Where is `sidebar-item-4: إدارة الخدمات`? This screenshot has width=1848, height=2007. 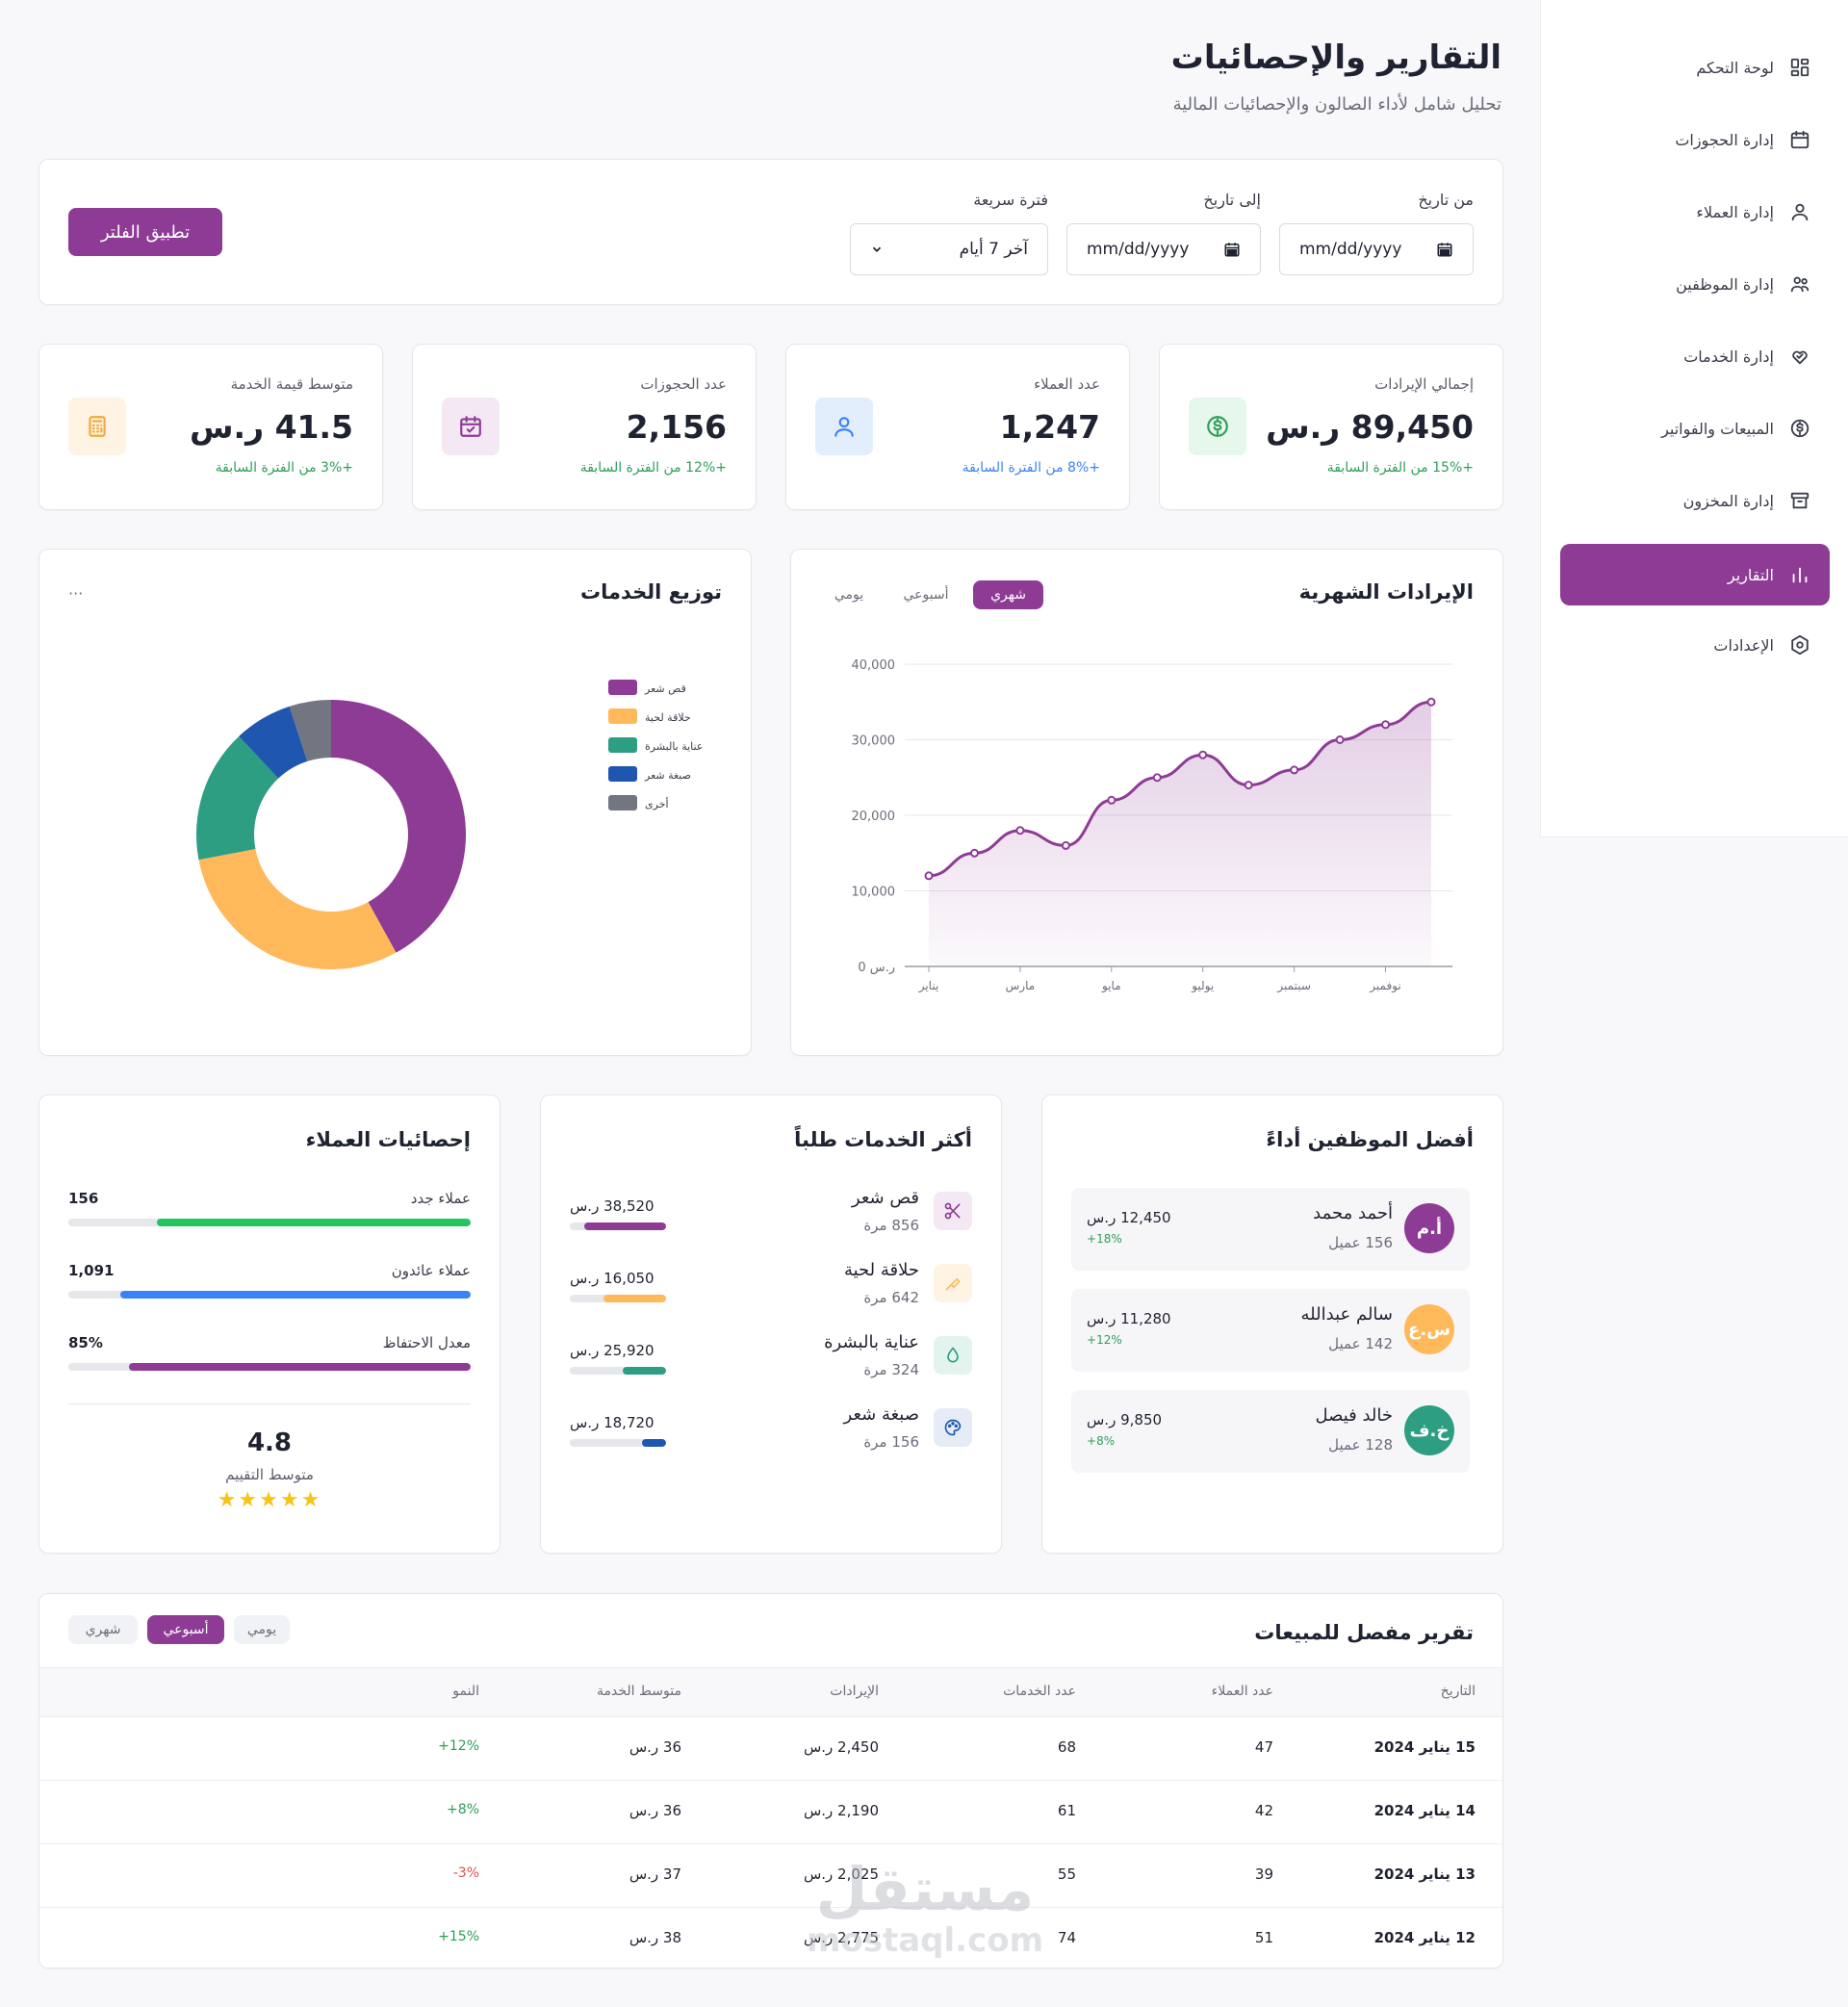 sidebar-item-4: إدارة الخدمات is located at coordinates (1695, 356).